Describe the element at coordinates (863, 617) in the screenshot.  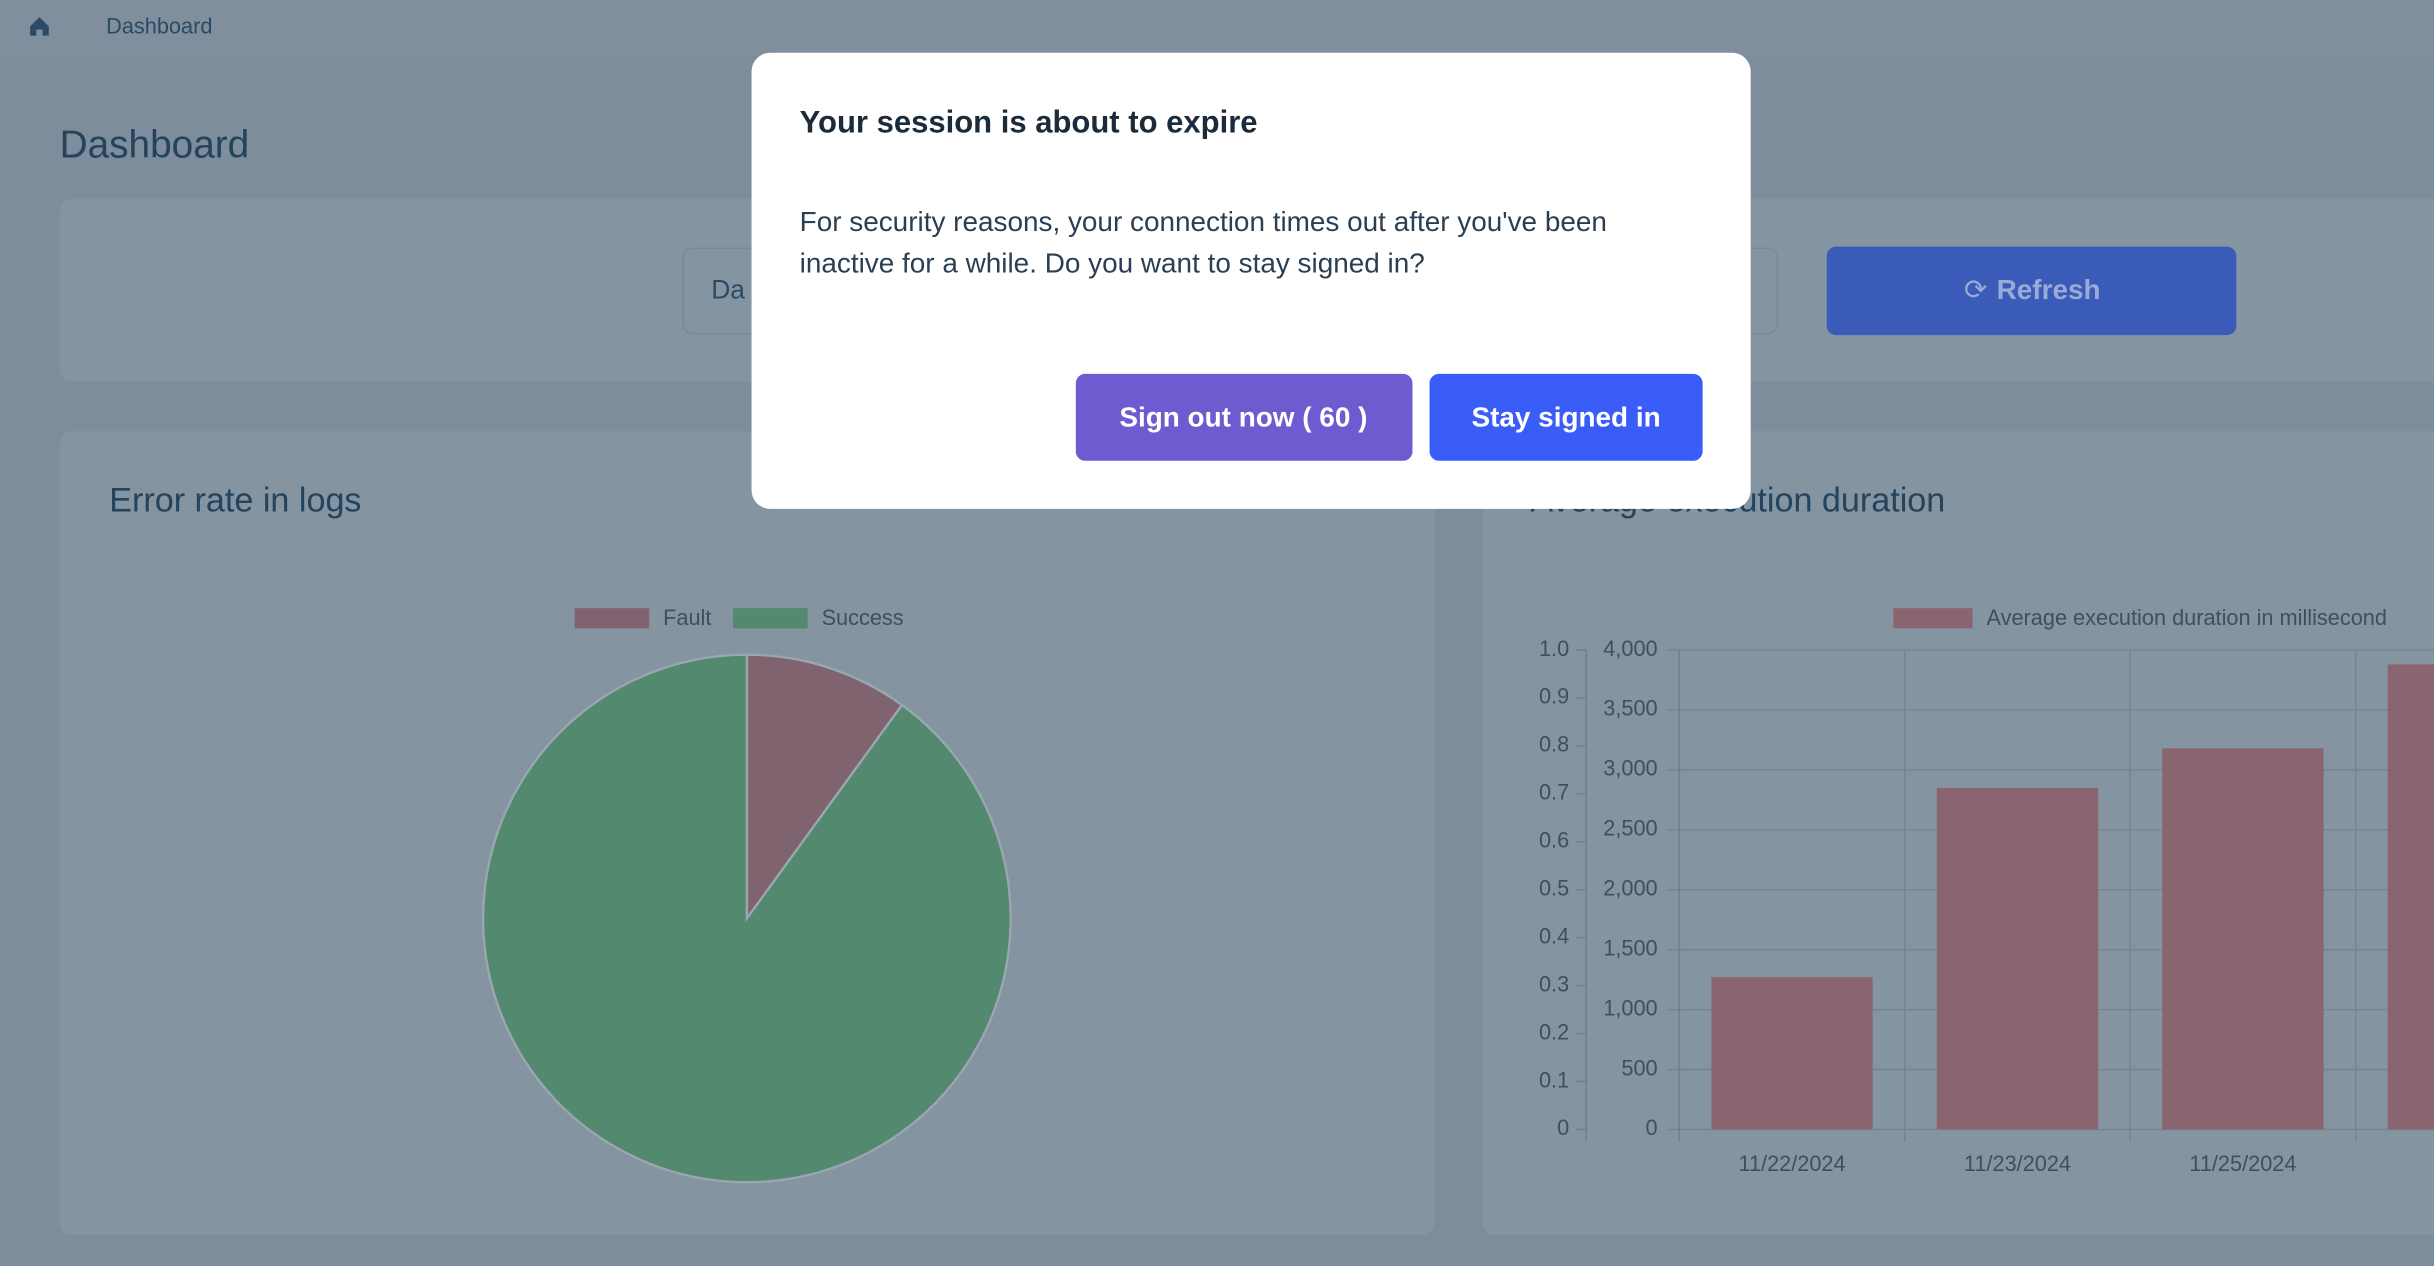
I see `legend-label: Success` at that location.